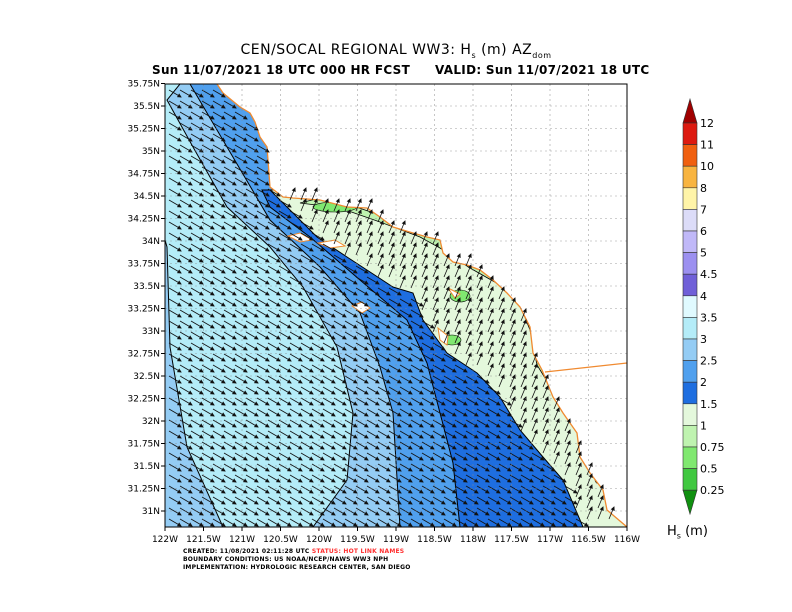  I want to click on lat-label: 34.5N, so click(146, 197).